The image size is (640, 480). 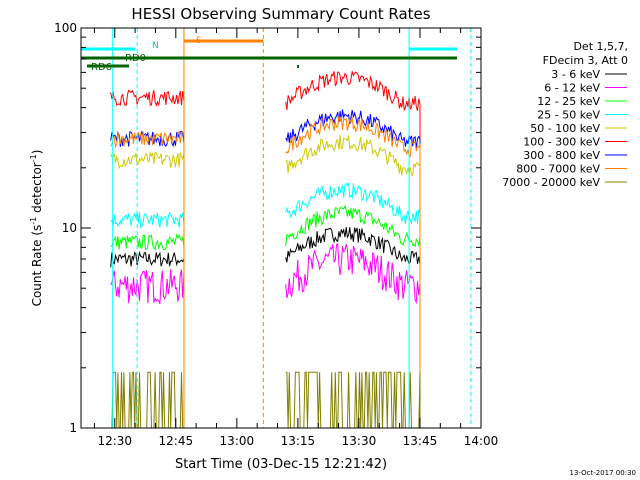 What do you see at coordinates (281, 464) in the screenshot?
I see `x-axis-label: Start Time (03-Dec-15 12:21:42)` at bounding box center [281, 464].